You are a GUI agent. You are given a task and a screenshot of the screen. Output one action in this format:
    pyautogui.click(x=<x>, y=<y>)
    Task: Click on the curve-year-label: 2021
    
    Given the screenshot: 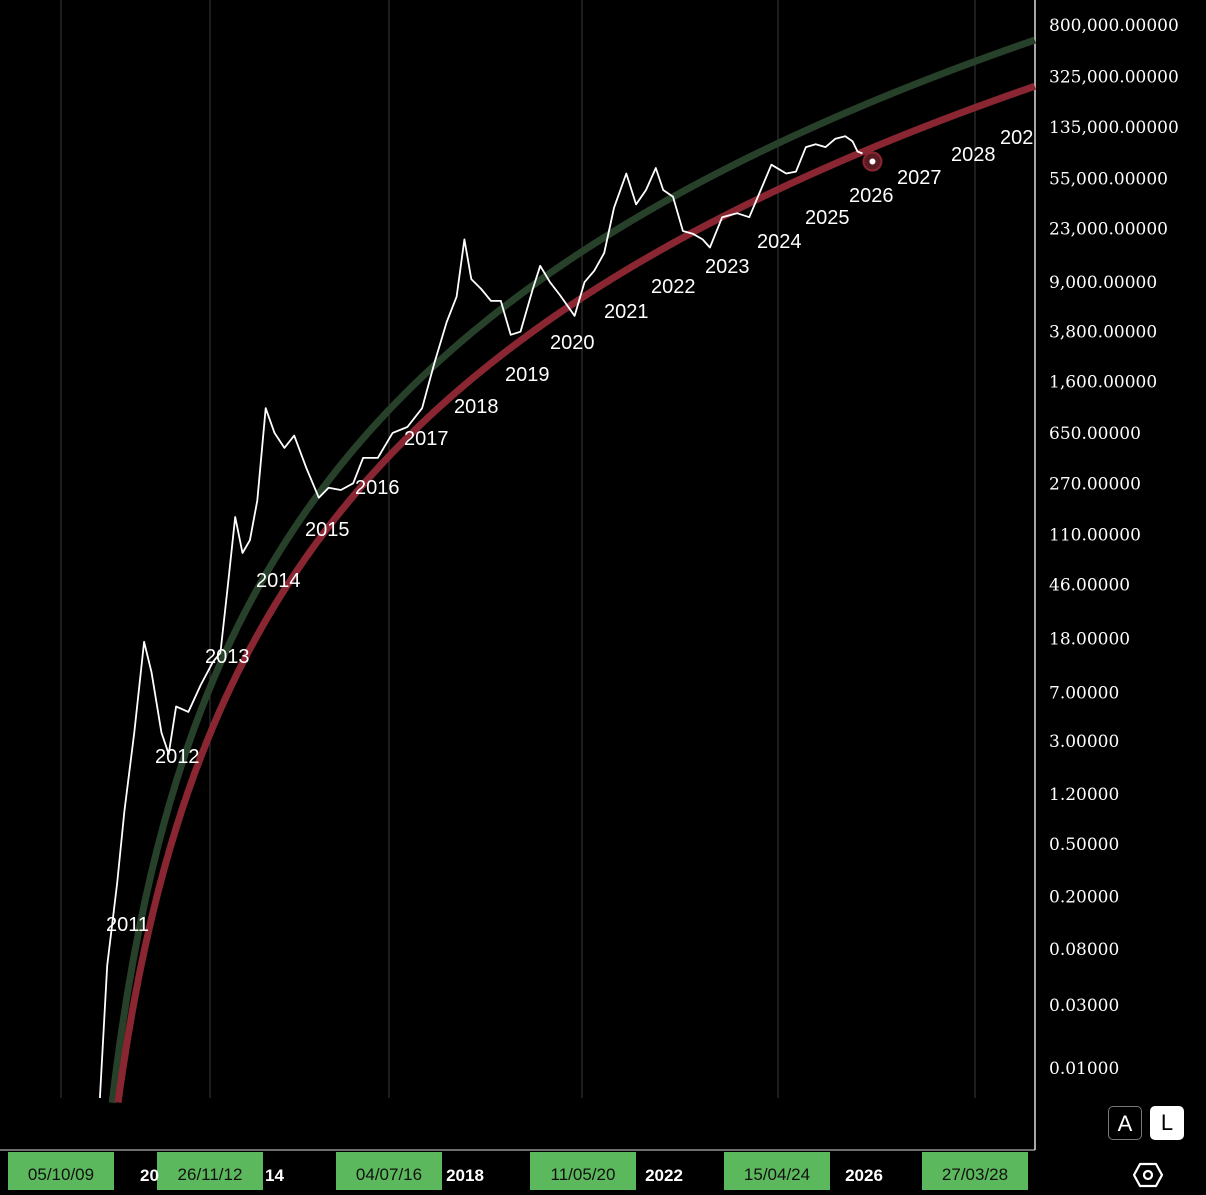 What is the action you would take?
    pyautogui.click(x=626, y=312)
    